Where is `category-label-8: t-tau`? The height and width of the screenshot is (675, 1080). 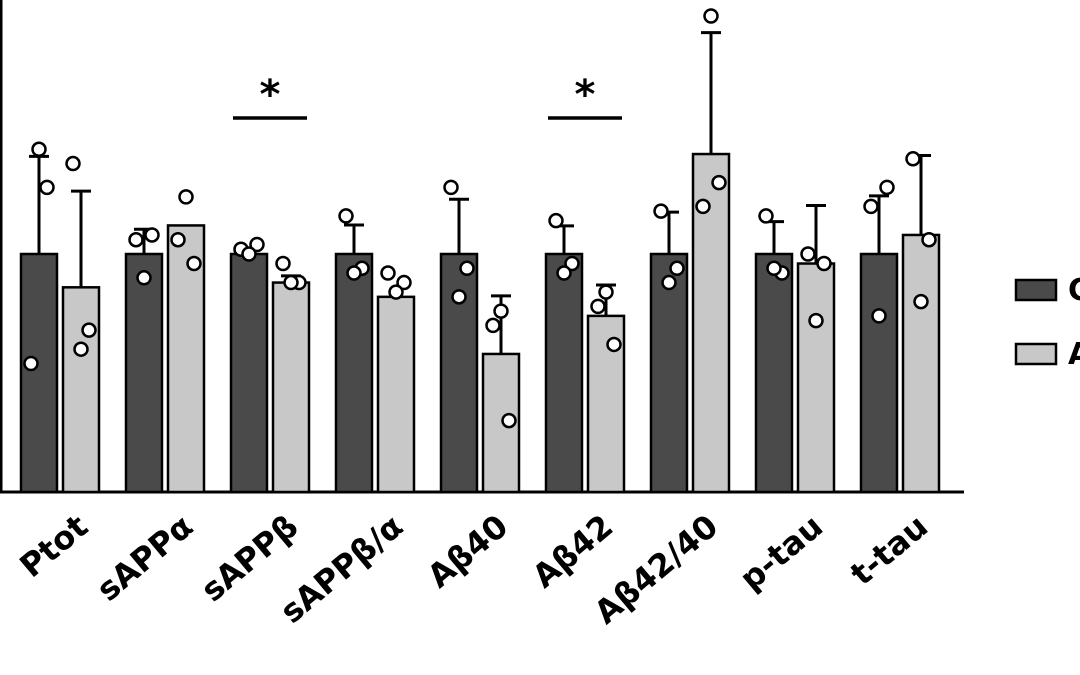
category-label-8: t-tau is located at coordinates (889, 550).